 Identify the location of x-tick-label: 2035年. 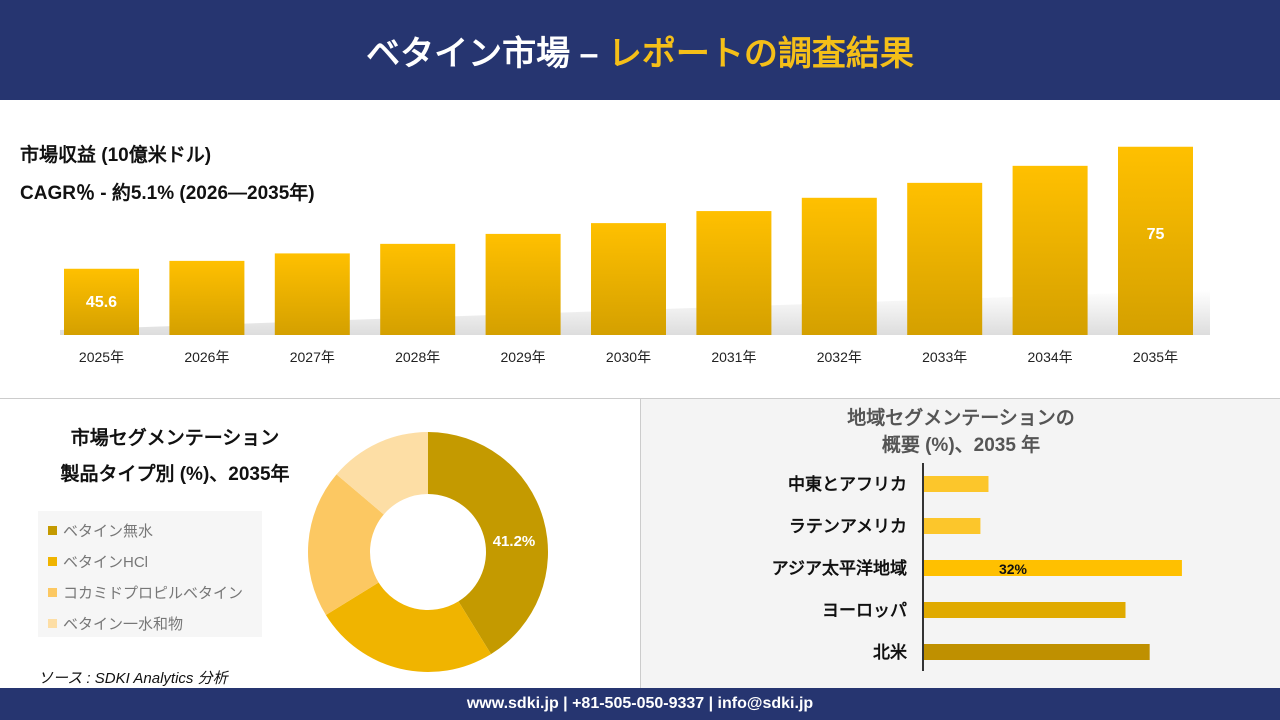
(1155, 357).